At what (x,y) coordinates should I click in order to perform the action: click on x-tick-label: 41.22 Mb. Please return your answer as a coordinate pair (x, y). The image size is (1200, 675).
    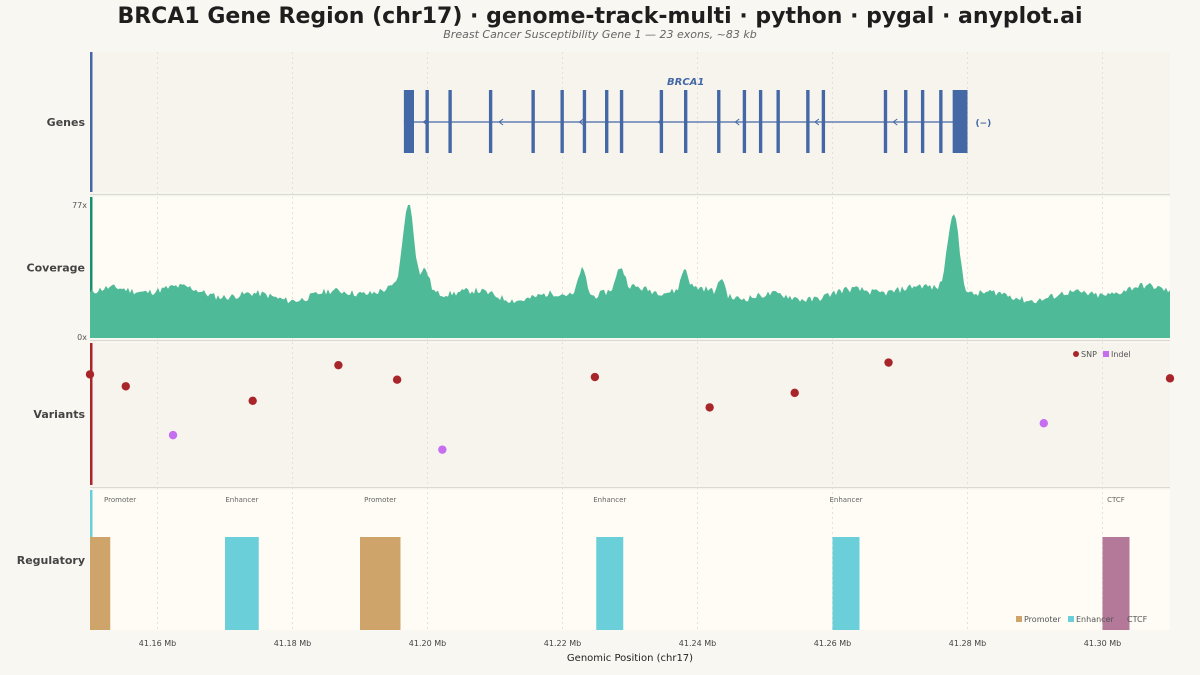
    Looking at the image, I should click on (562, 643).